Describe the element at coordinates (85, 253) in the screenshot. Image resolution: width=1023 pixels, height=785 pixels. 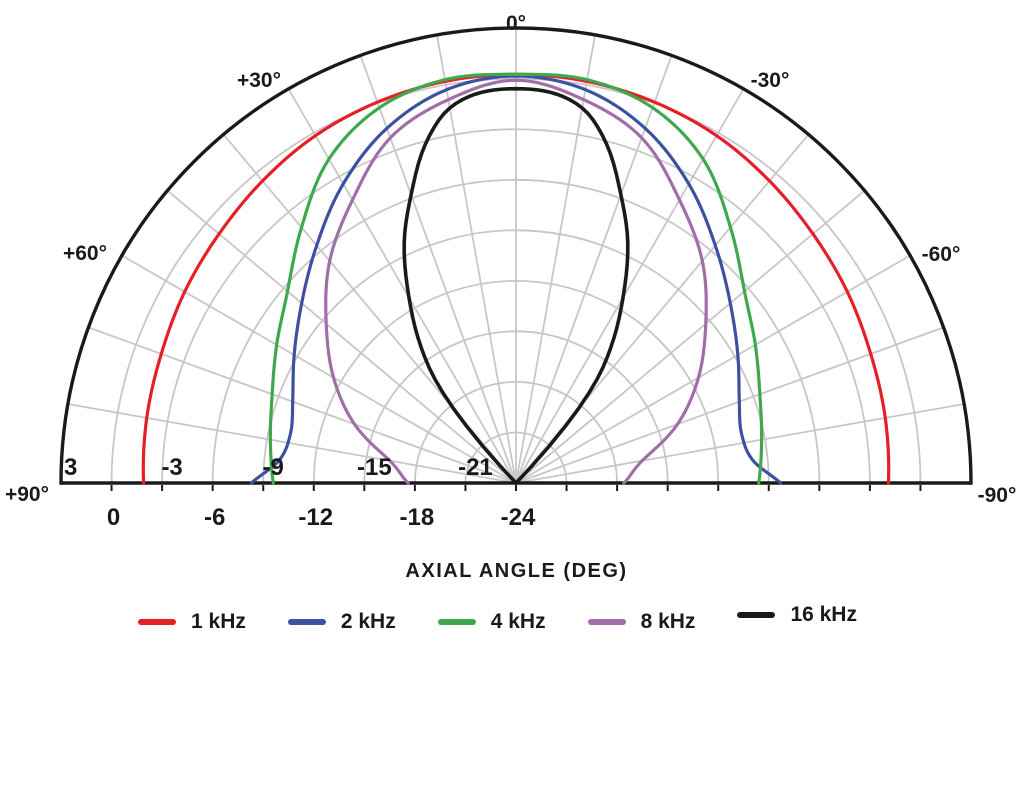
I see `angle-label: +60°` at that location.